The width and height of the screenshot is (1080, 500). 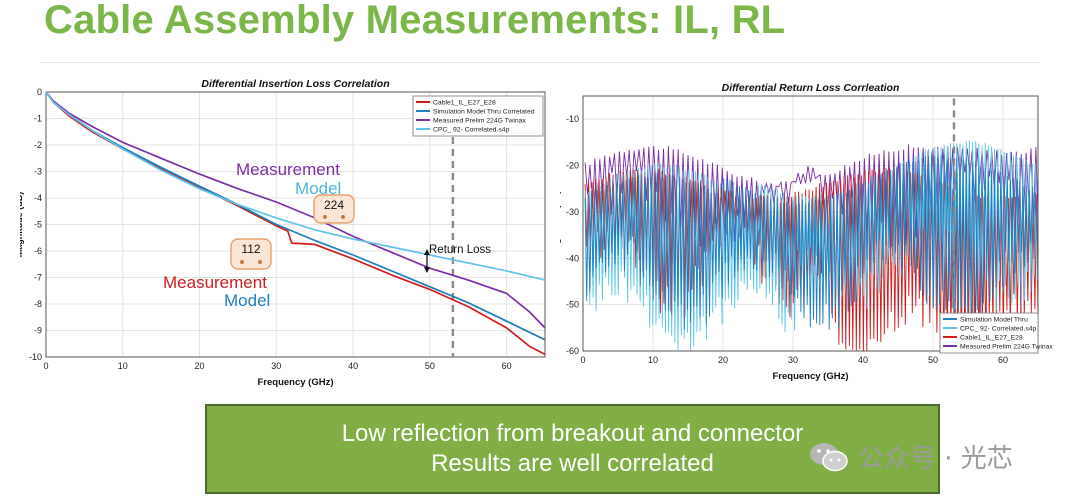 What do you see at coordinates (38, 225) in the screenshot?
I see `il-y-tick-label: -5` at bounding box center [38, 225].